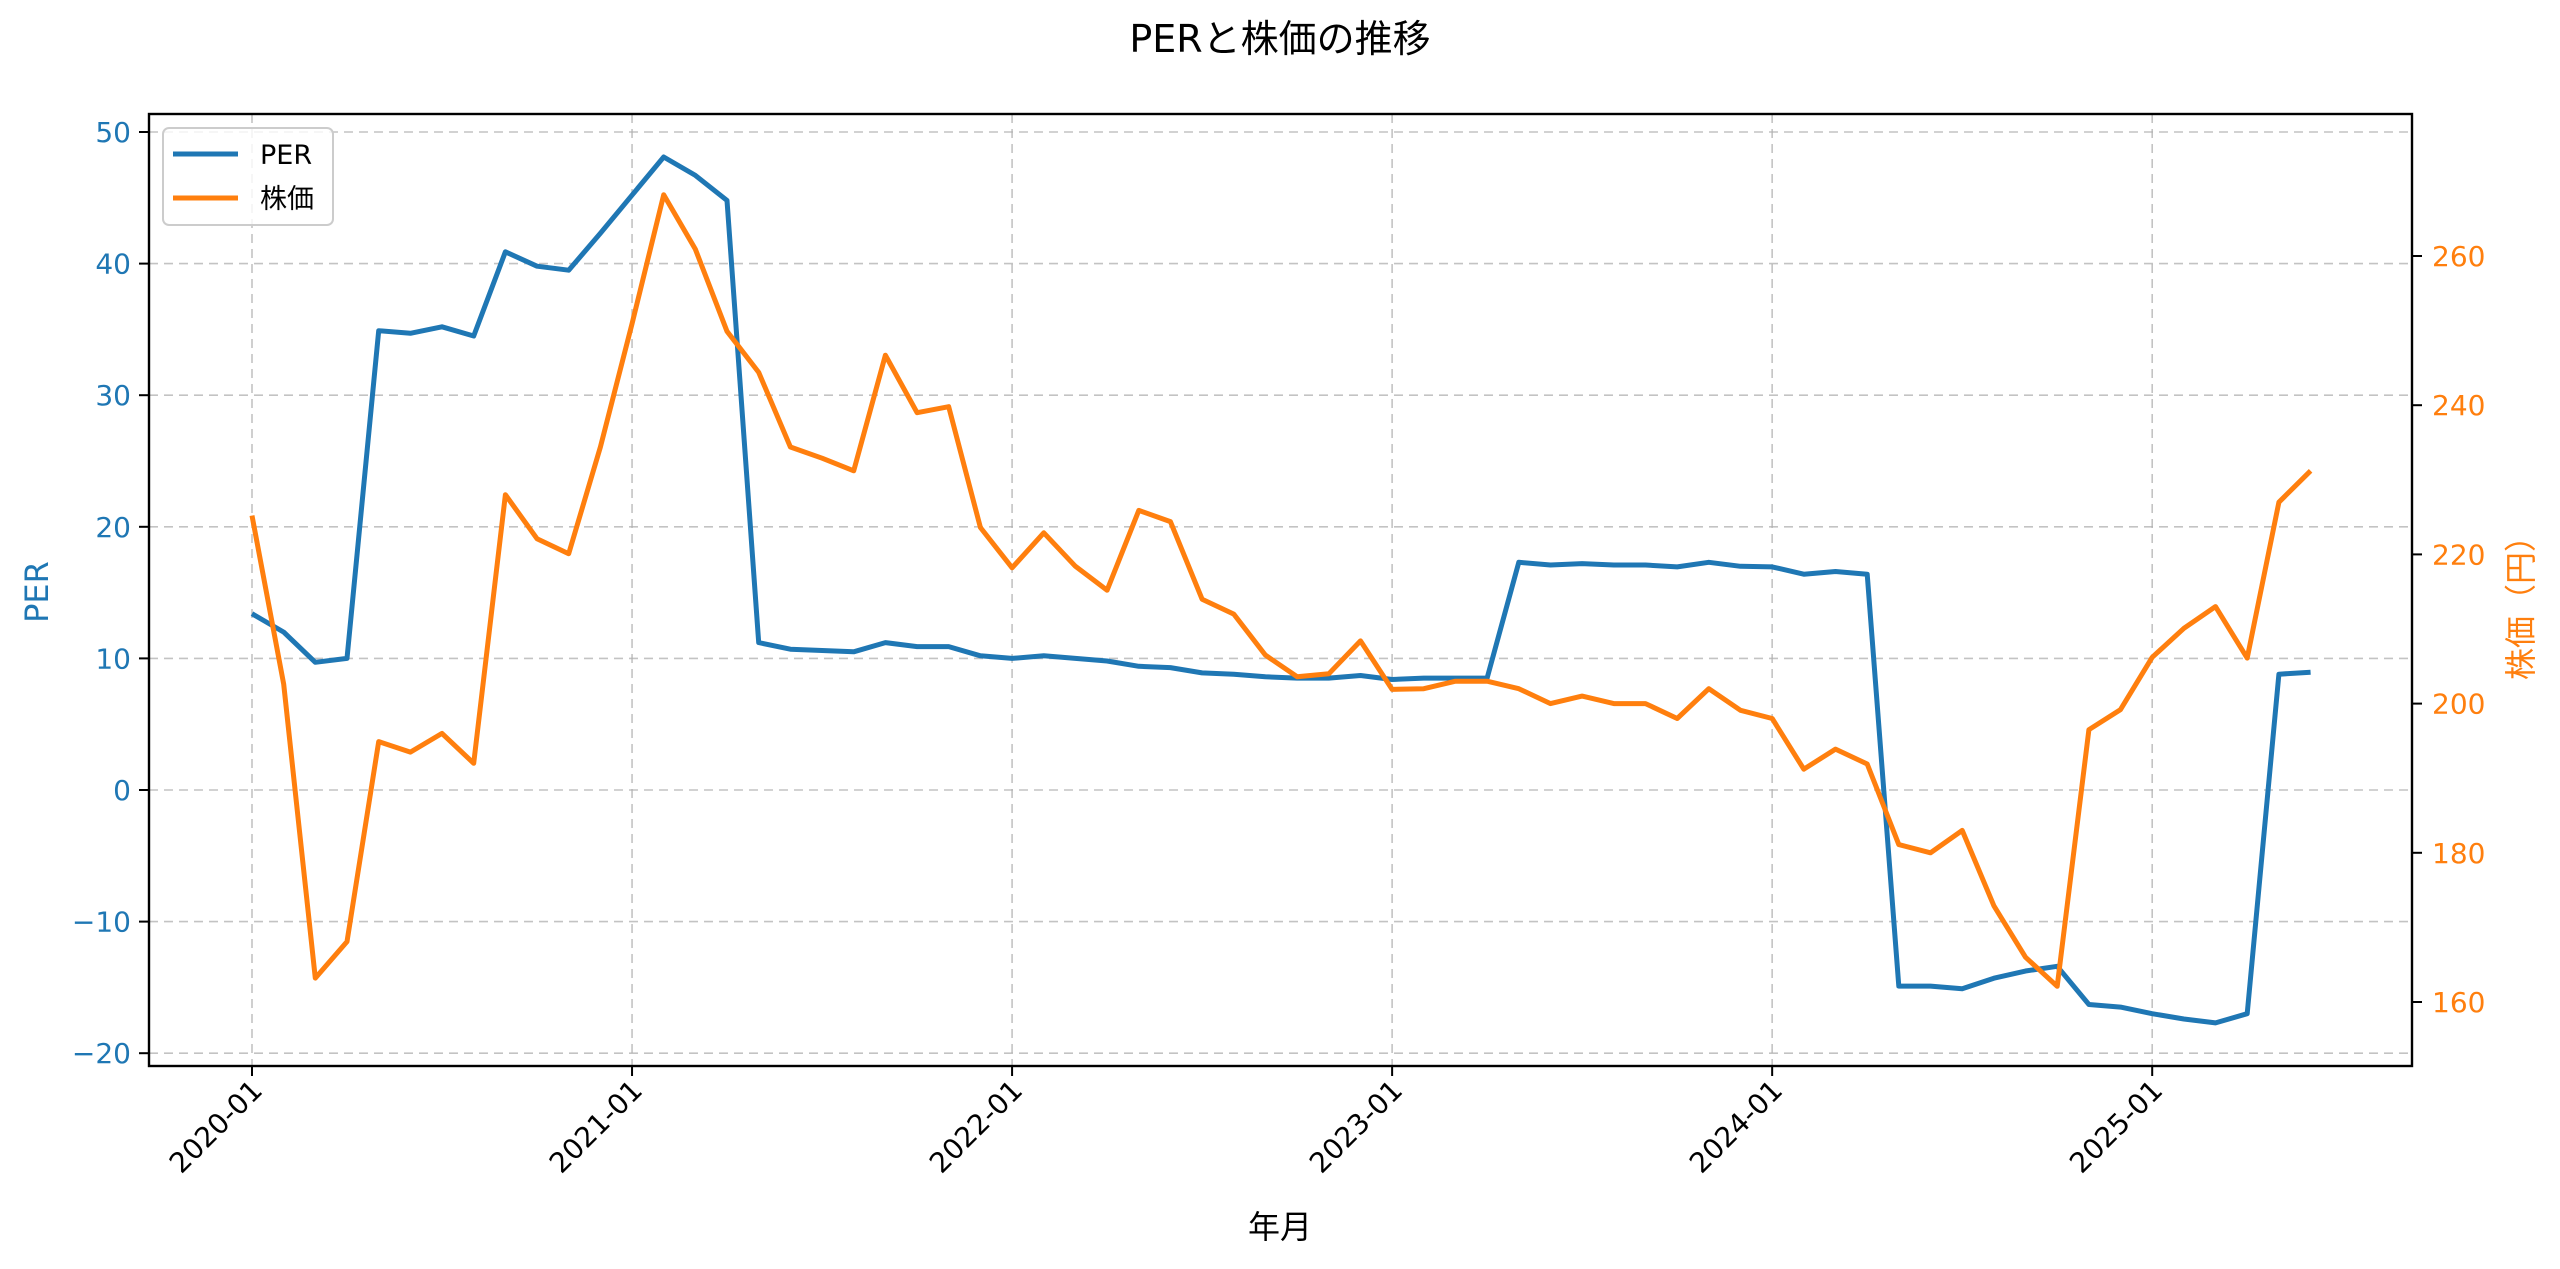 Image resolution: width=2560 pixels, height=1269 pixels. Describe the element at coordinates (2458, 405) in the screenshot. I see `right-tick-label: 240` at that location.